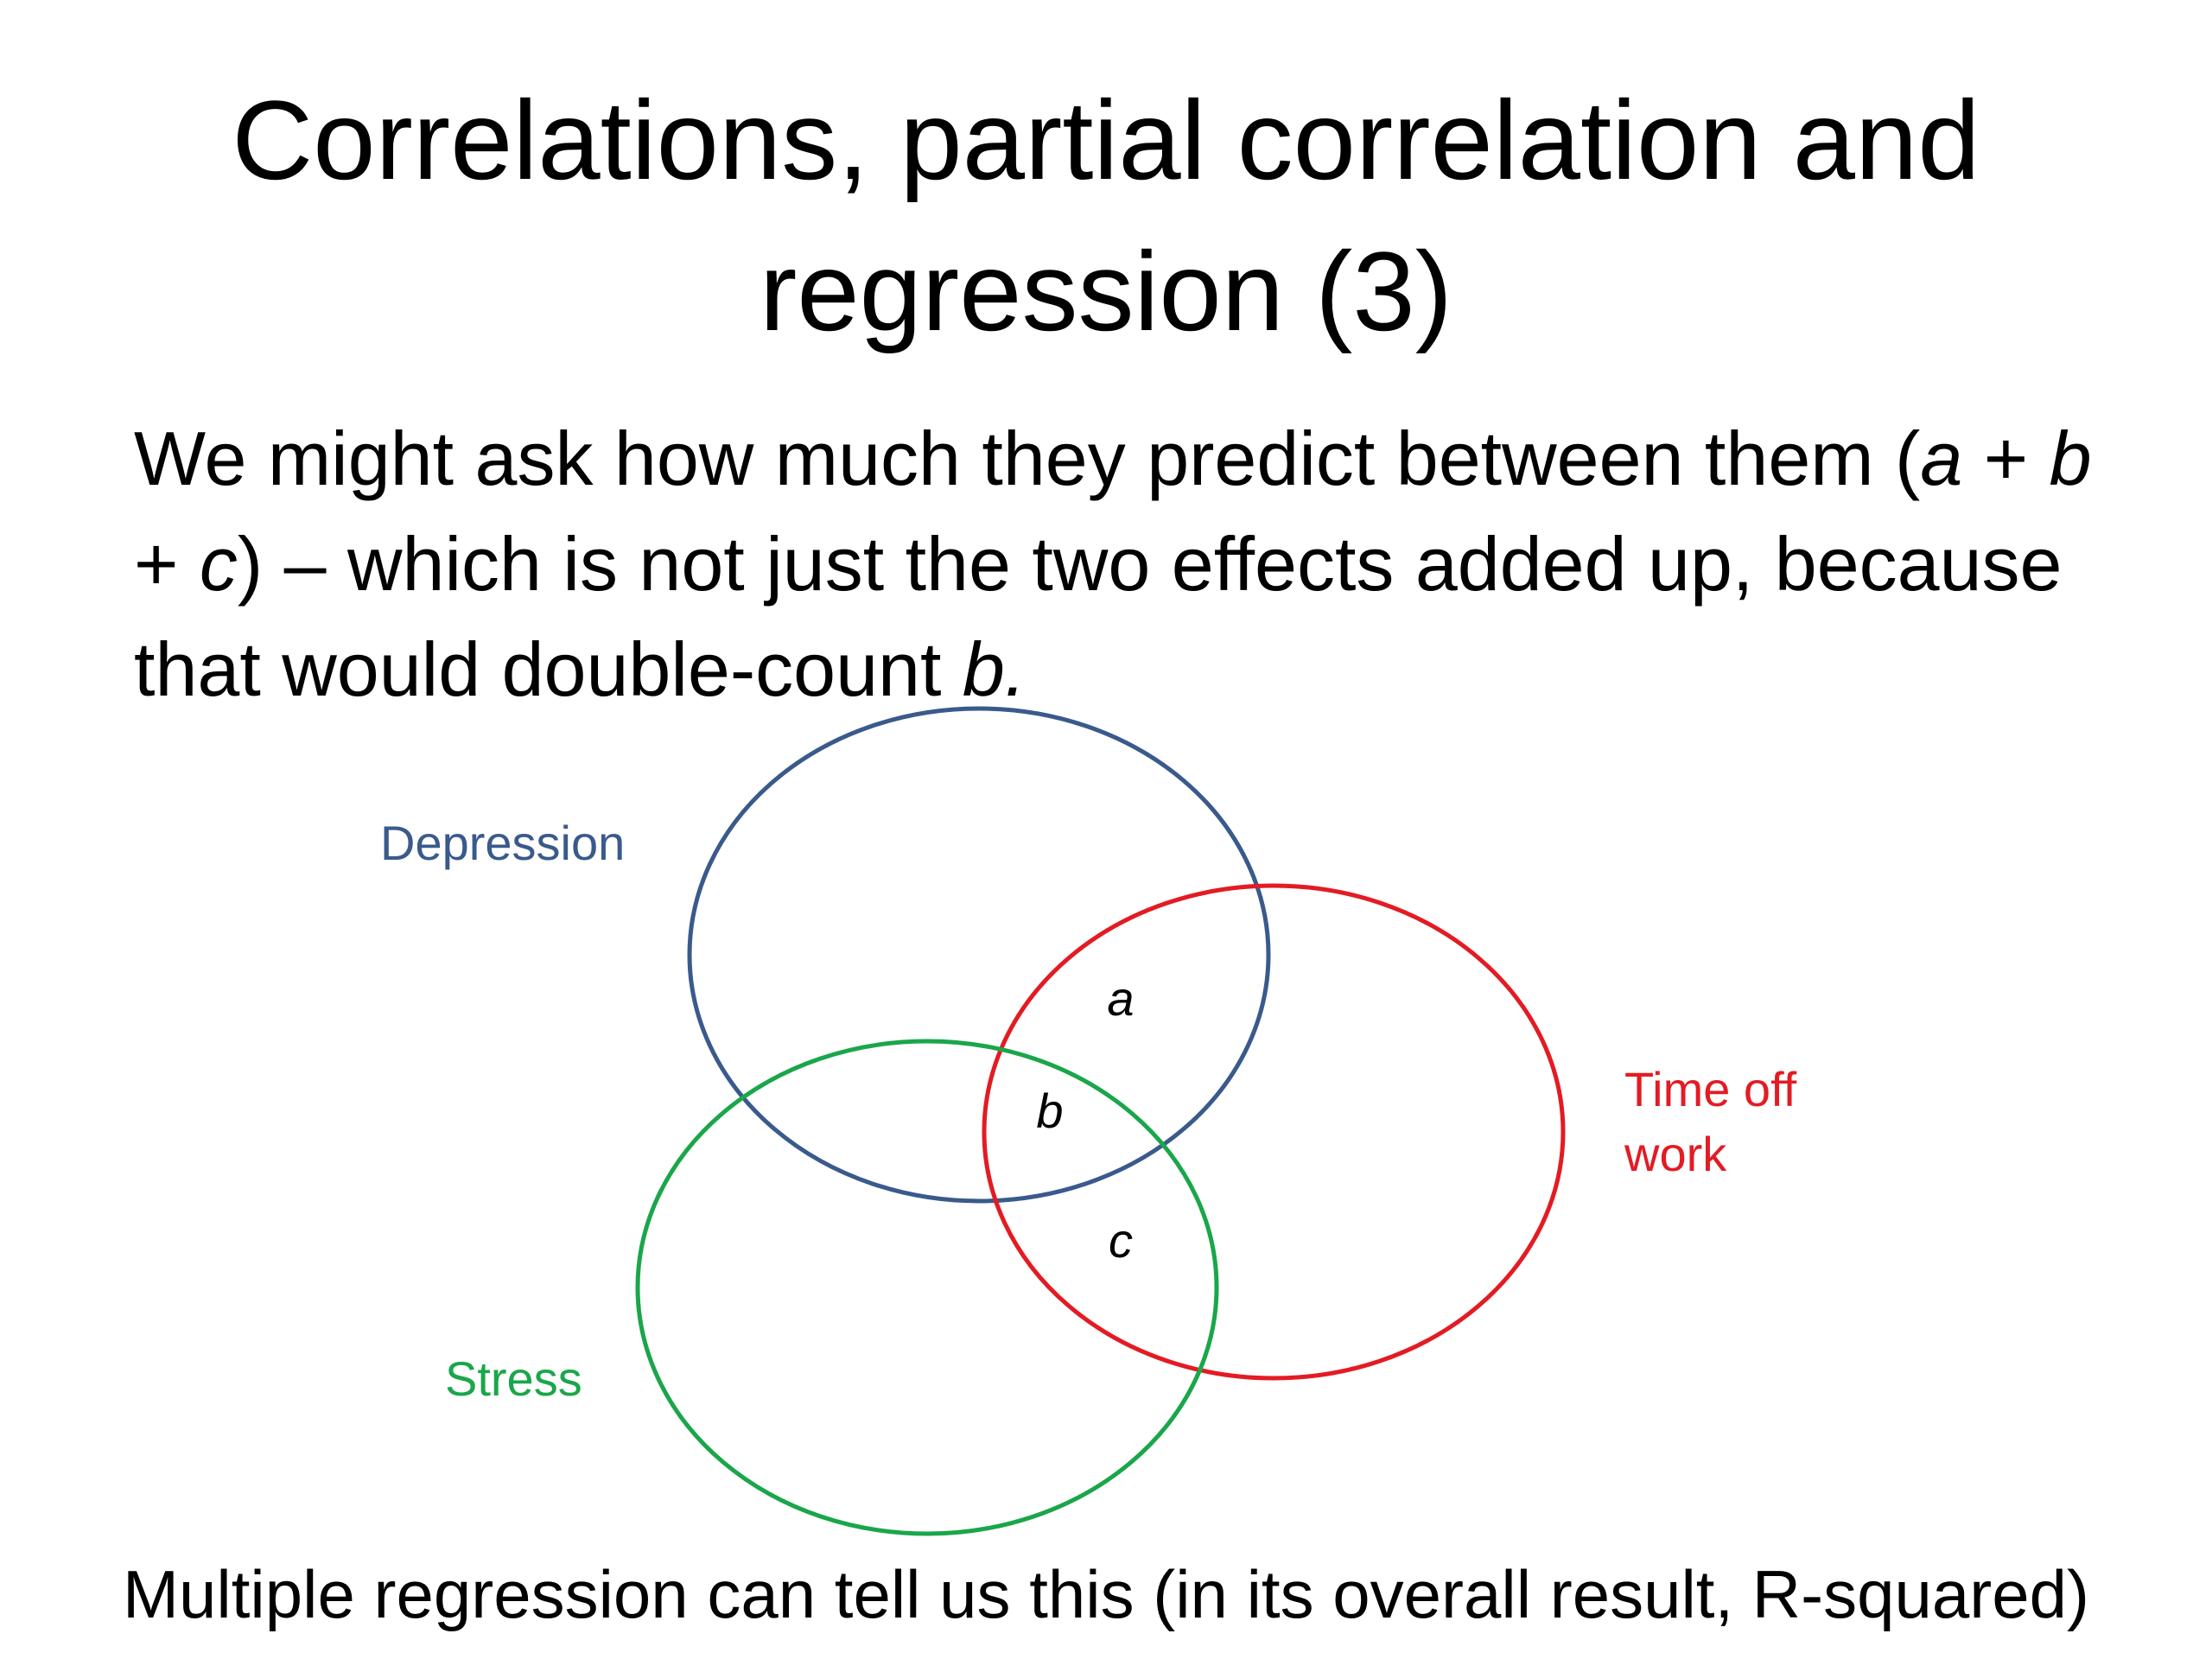  What do you see at coordinates (1120, 998) in the screenshot?
I see `region-a-label: a` at bounding box center [1120, 998].